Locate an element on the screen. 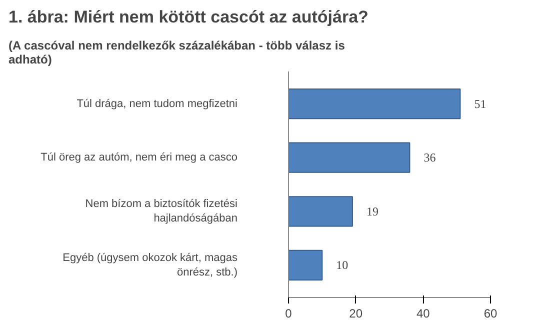  x-tick-label: 0 is located at coordinates (288, 313).